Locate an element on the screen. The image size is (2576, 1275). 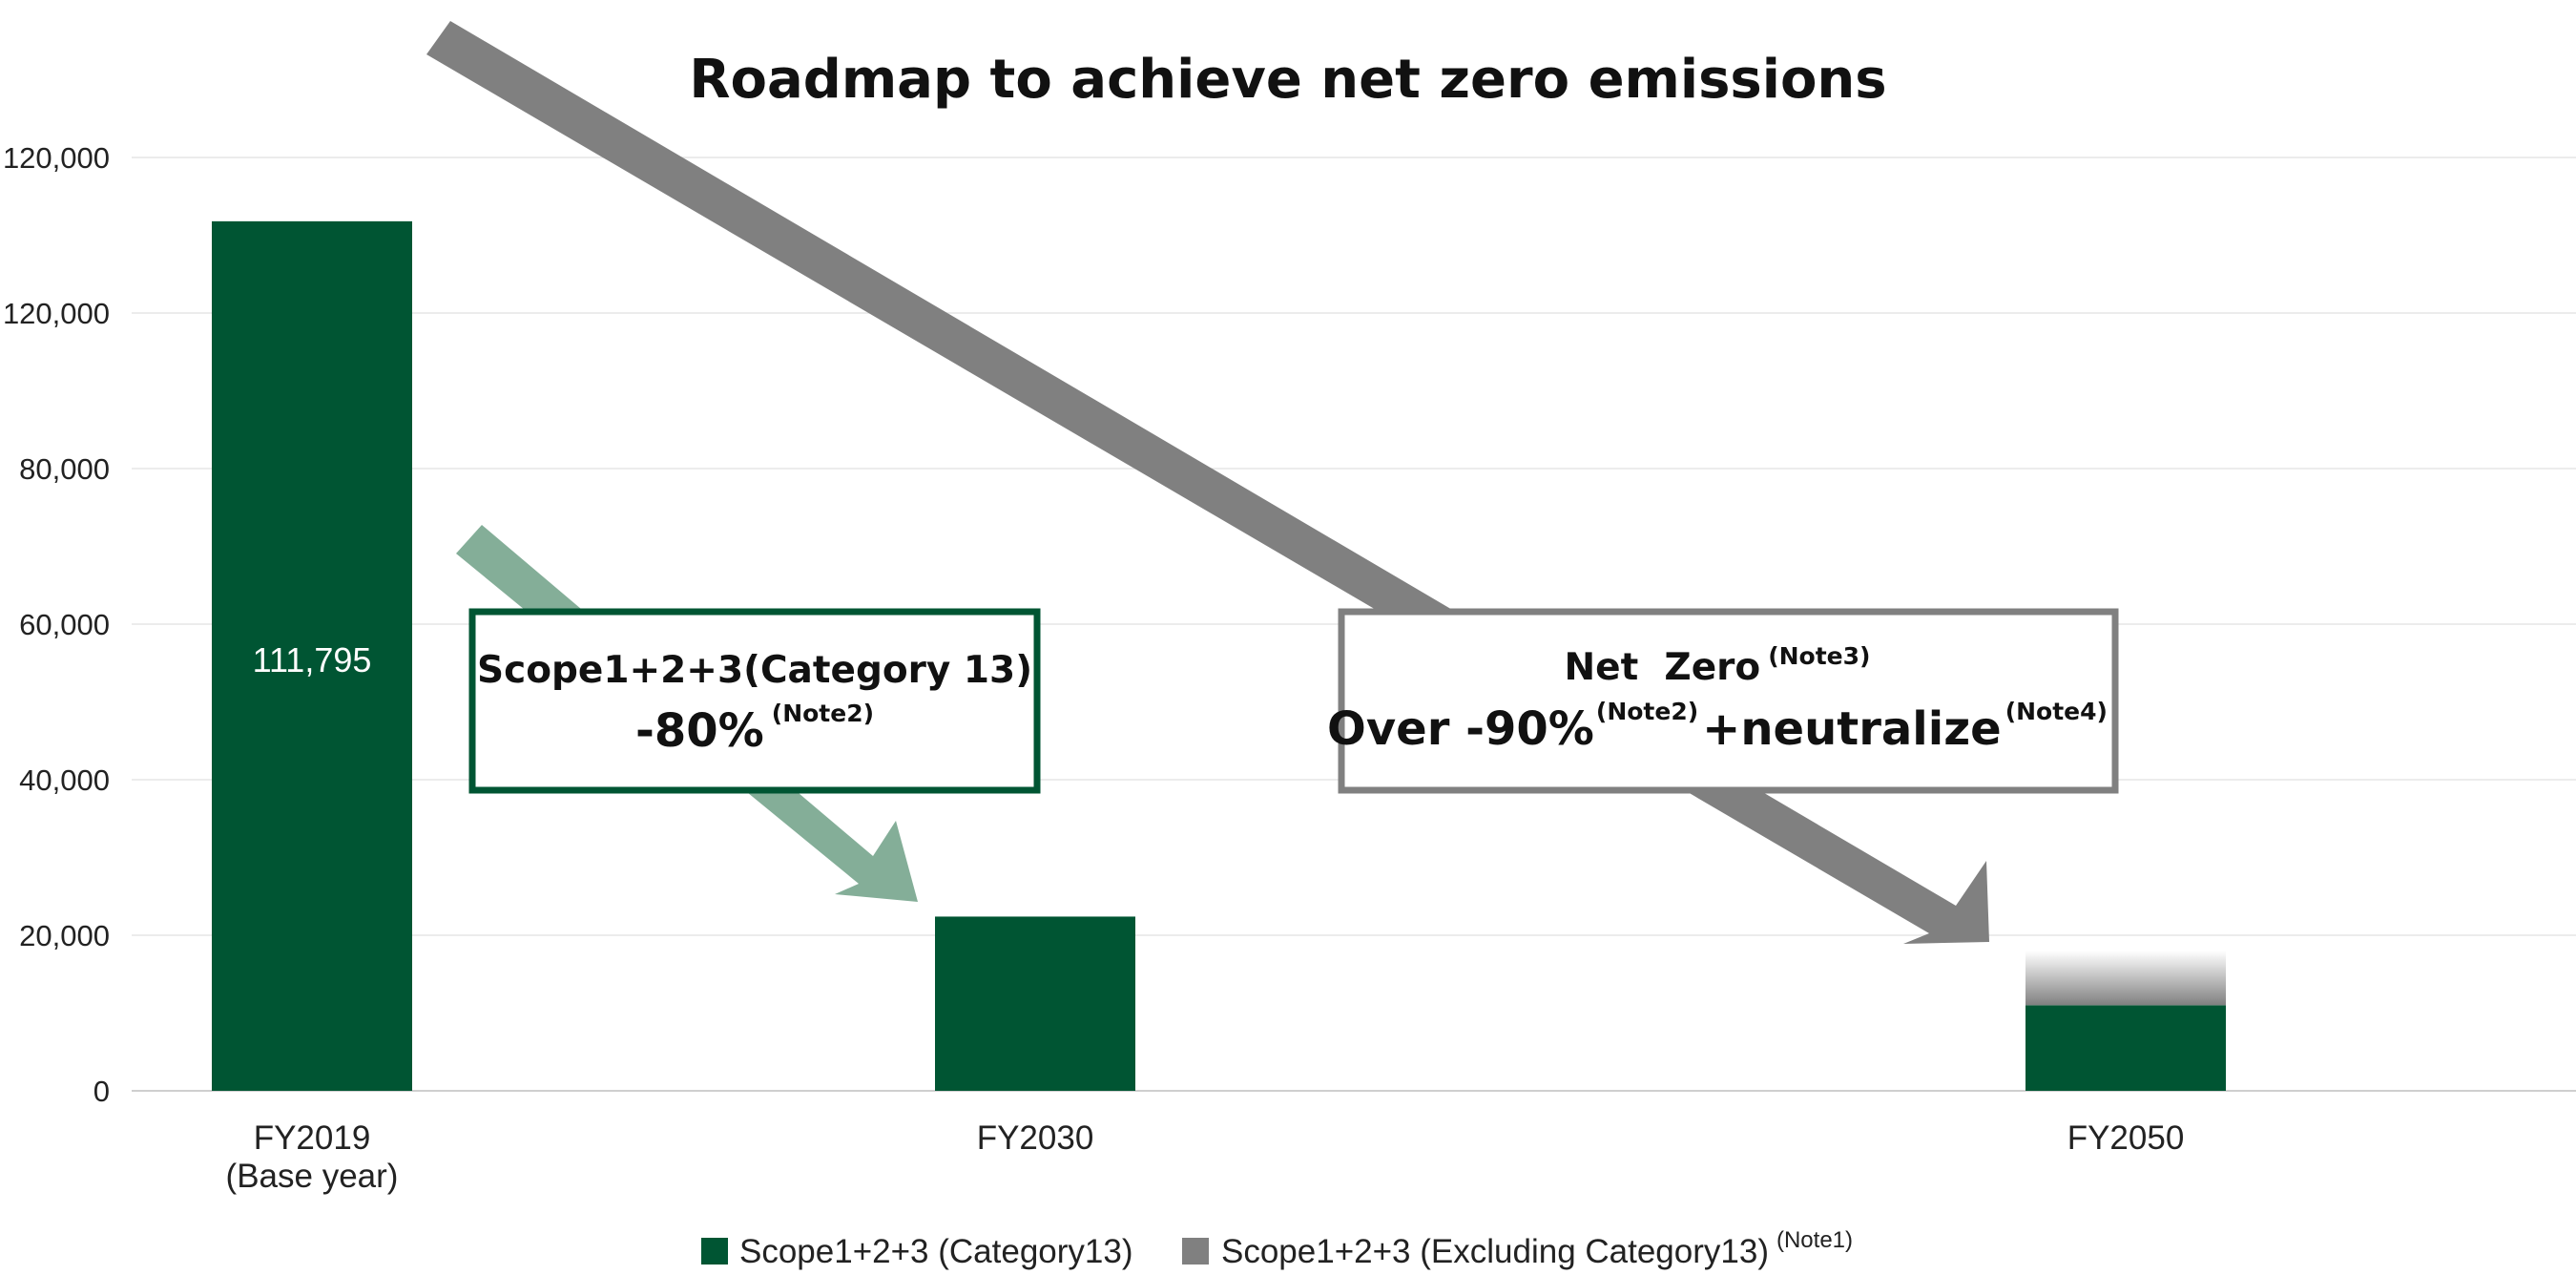
target-2050-line1: Net Zero is located at coordinates (1663, 668).